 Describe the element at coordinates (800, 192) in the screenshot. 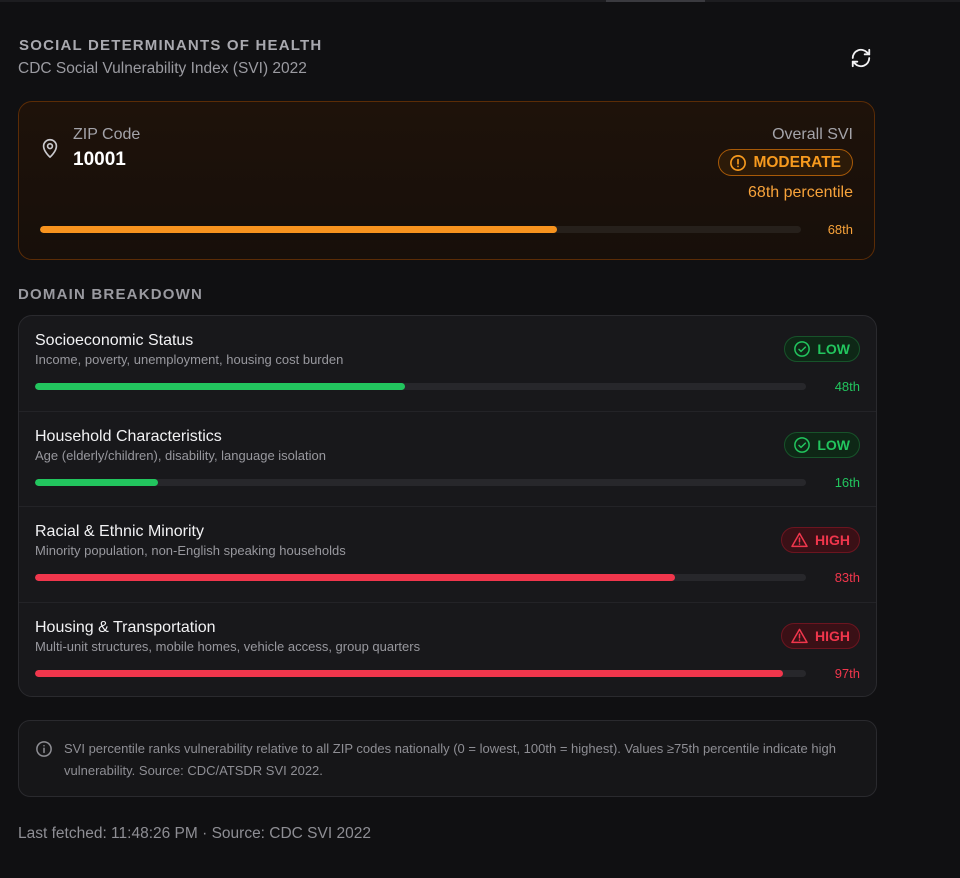

I see `overall-percentile-text: 68th percentile` at that location.